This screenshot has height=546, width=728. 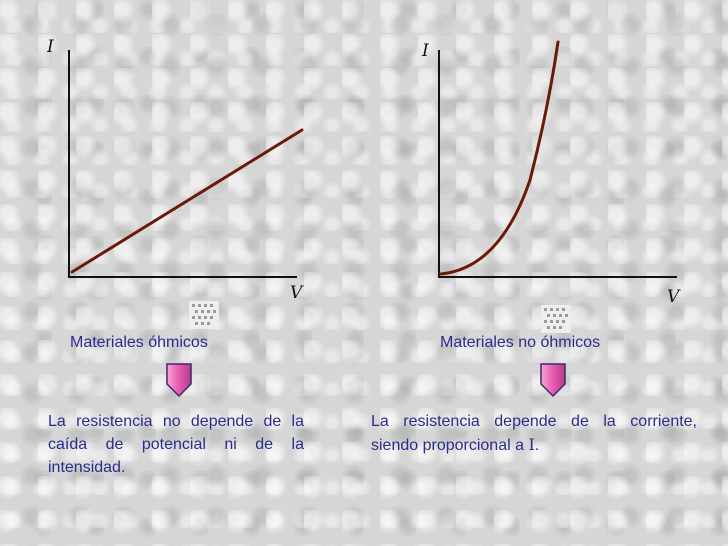 I want to click on non-ohmic-x-axis-label: V, so click(x=674, y=297).